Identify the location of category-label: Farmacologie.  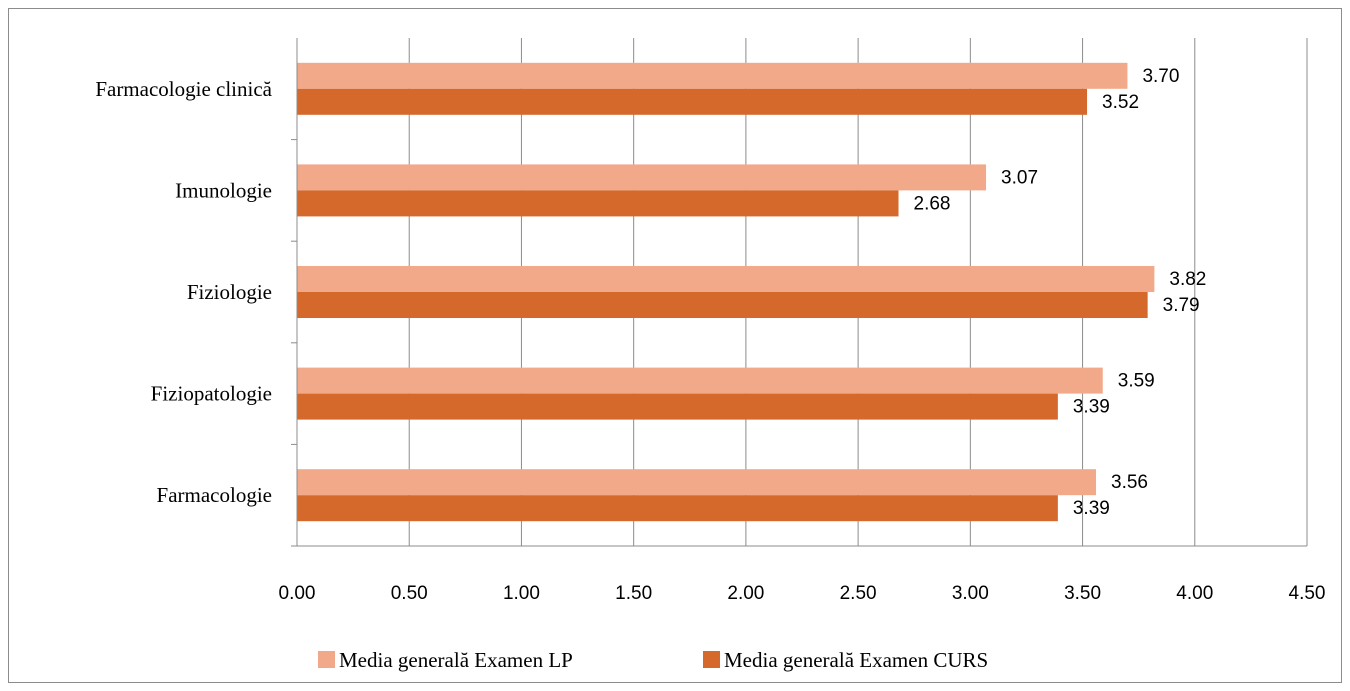
(214, 495).